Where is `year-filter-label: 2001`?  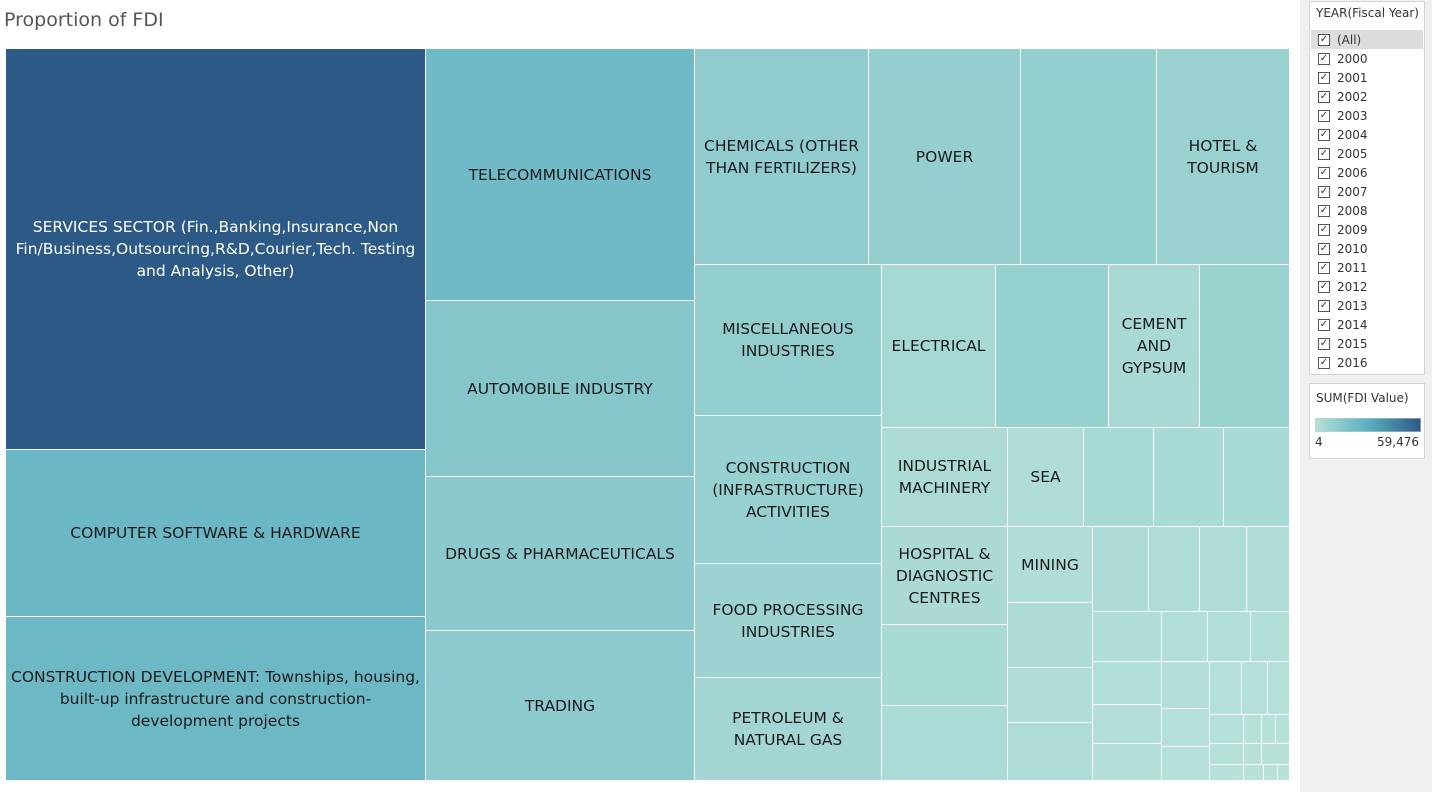 year-filter-label: 2001 is located at coordinates (1352, 77).